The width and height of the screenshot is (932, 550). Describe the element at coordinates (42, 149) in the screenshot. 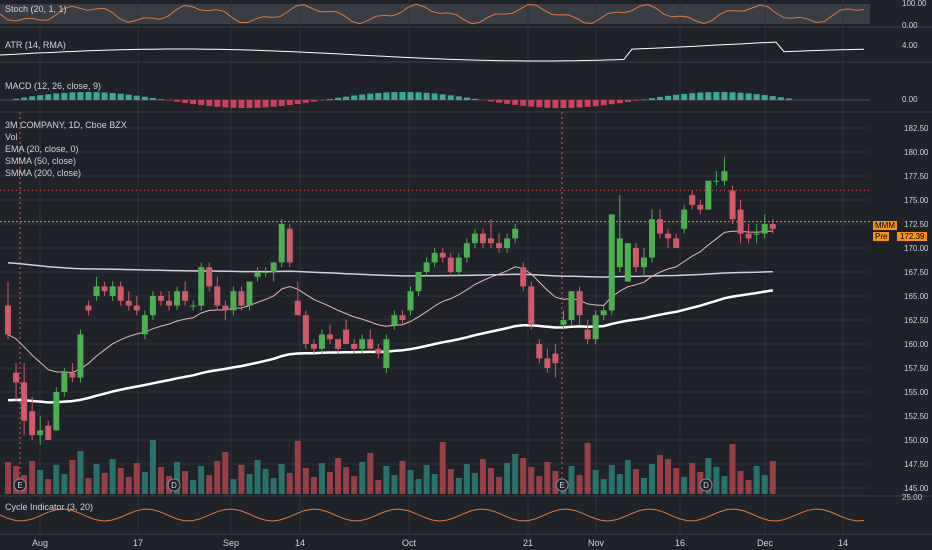

I see `ema-label: EMA (20, close, 0)` at that location.